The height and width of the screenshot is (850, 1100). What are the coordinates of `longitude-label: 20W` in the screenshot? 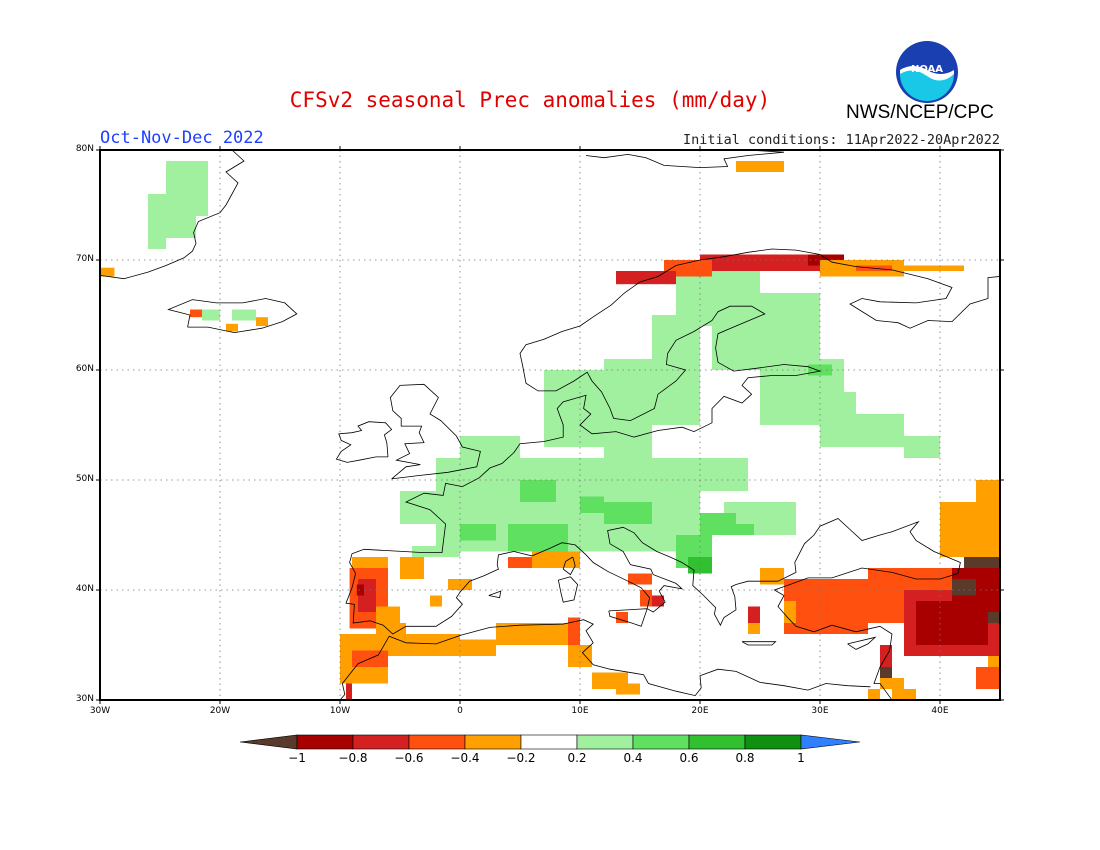 It's located at (220, 711).